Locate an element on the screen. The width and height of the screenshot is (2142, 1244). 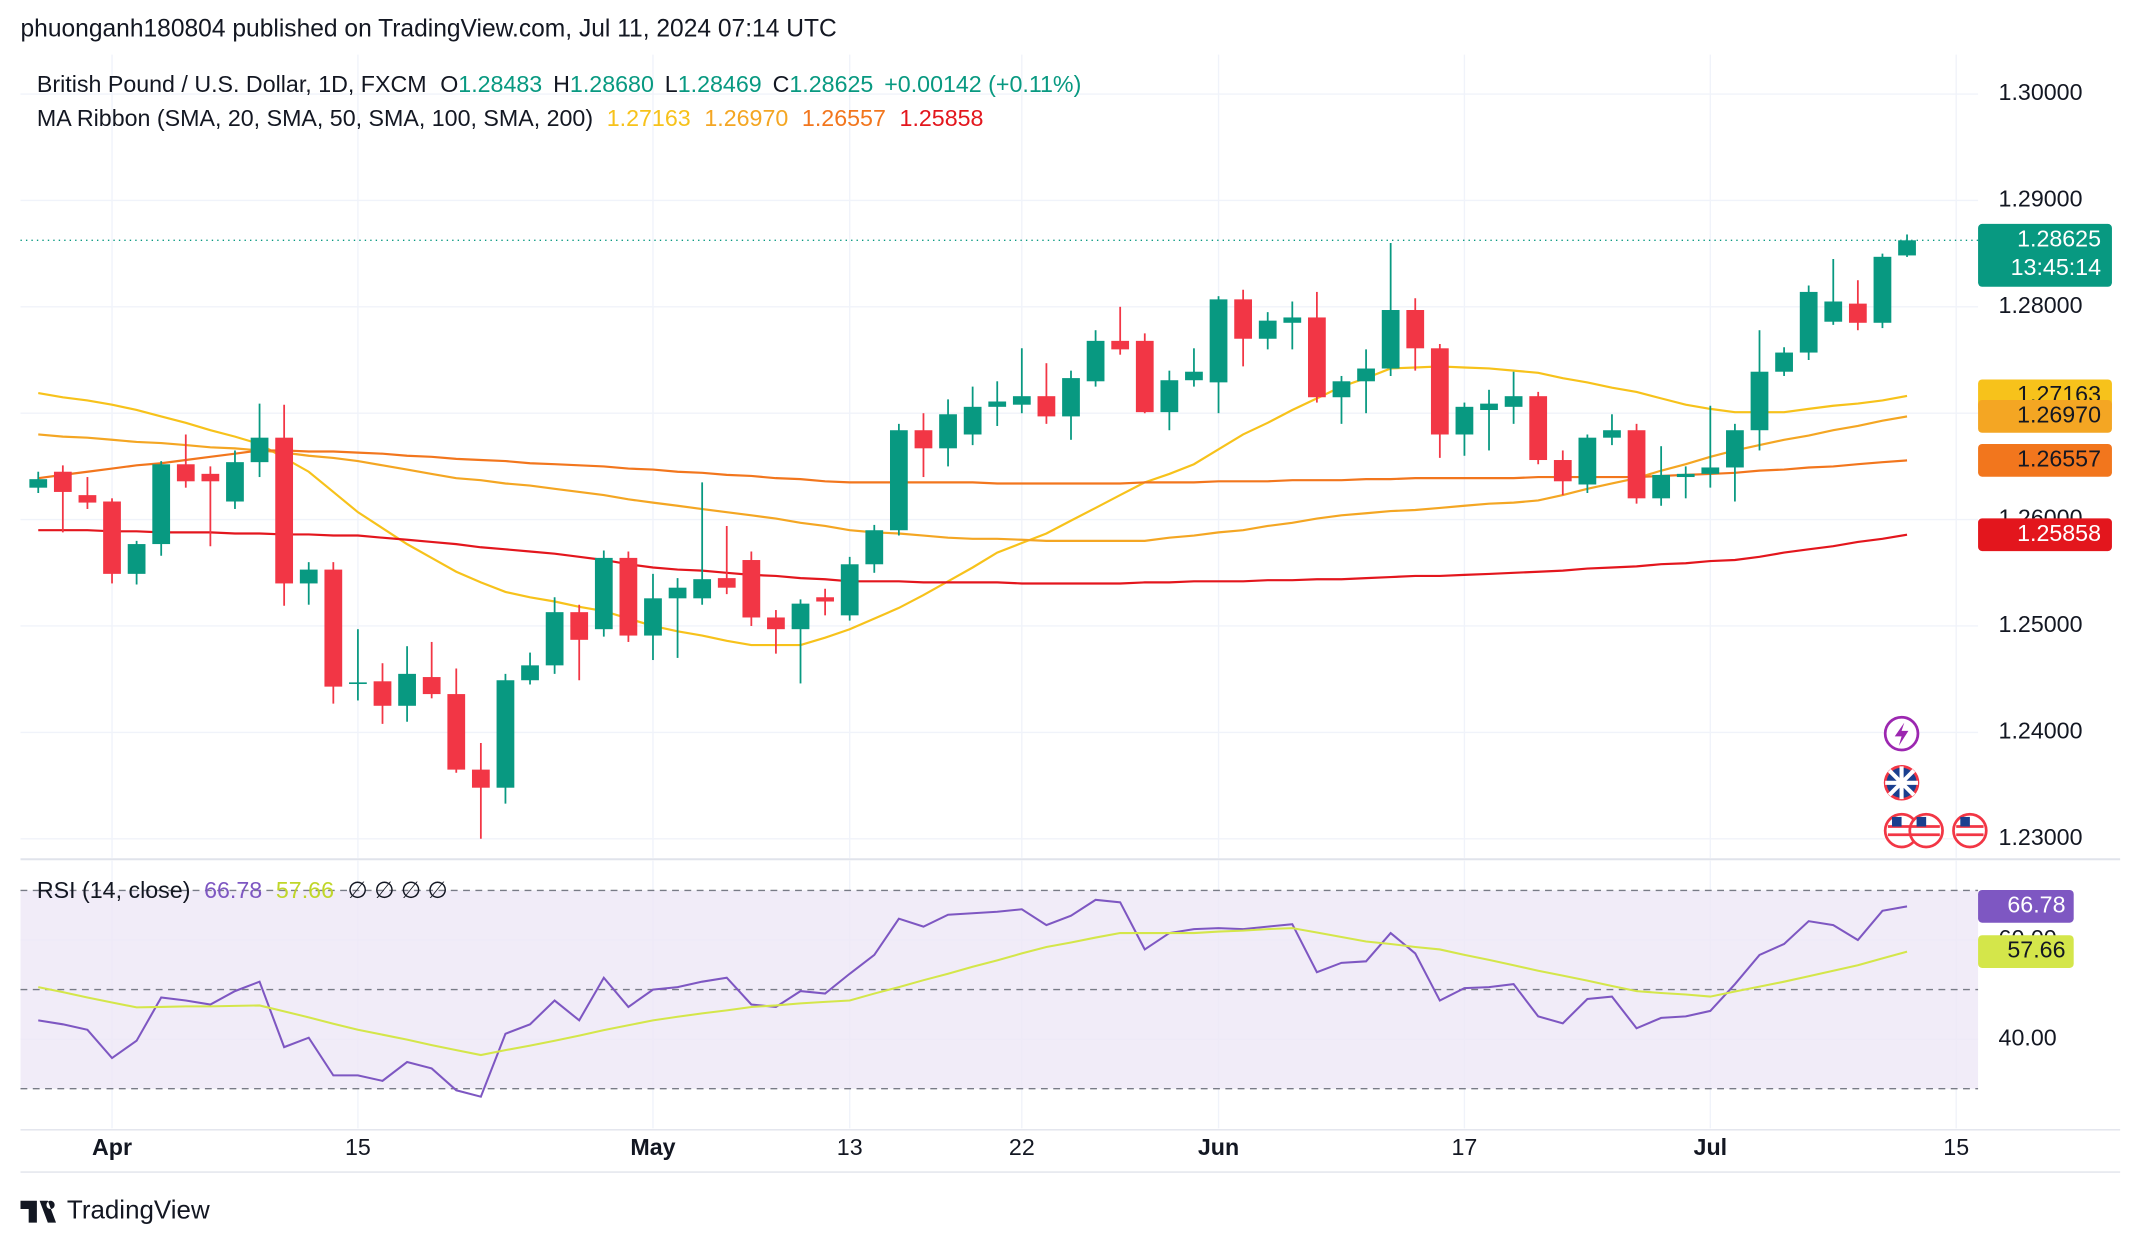
us-flag-canton is located at coordinates (1965, 821).